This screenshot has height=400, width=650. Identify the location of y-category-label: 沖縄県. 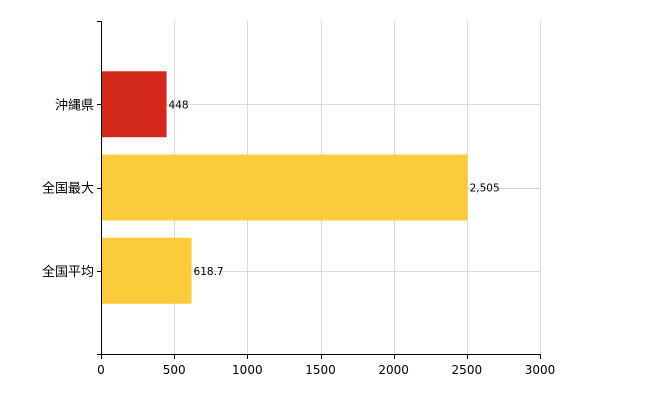
(74, 105).